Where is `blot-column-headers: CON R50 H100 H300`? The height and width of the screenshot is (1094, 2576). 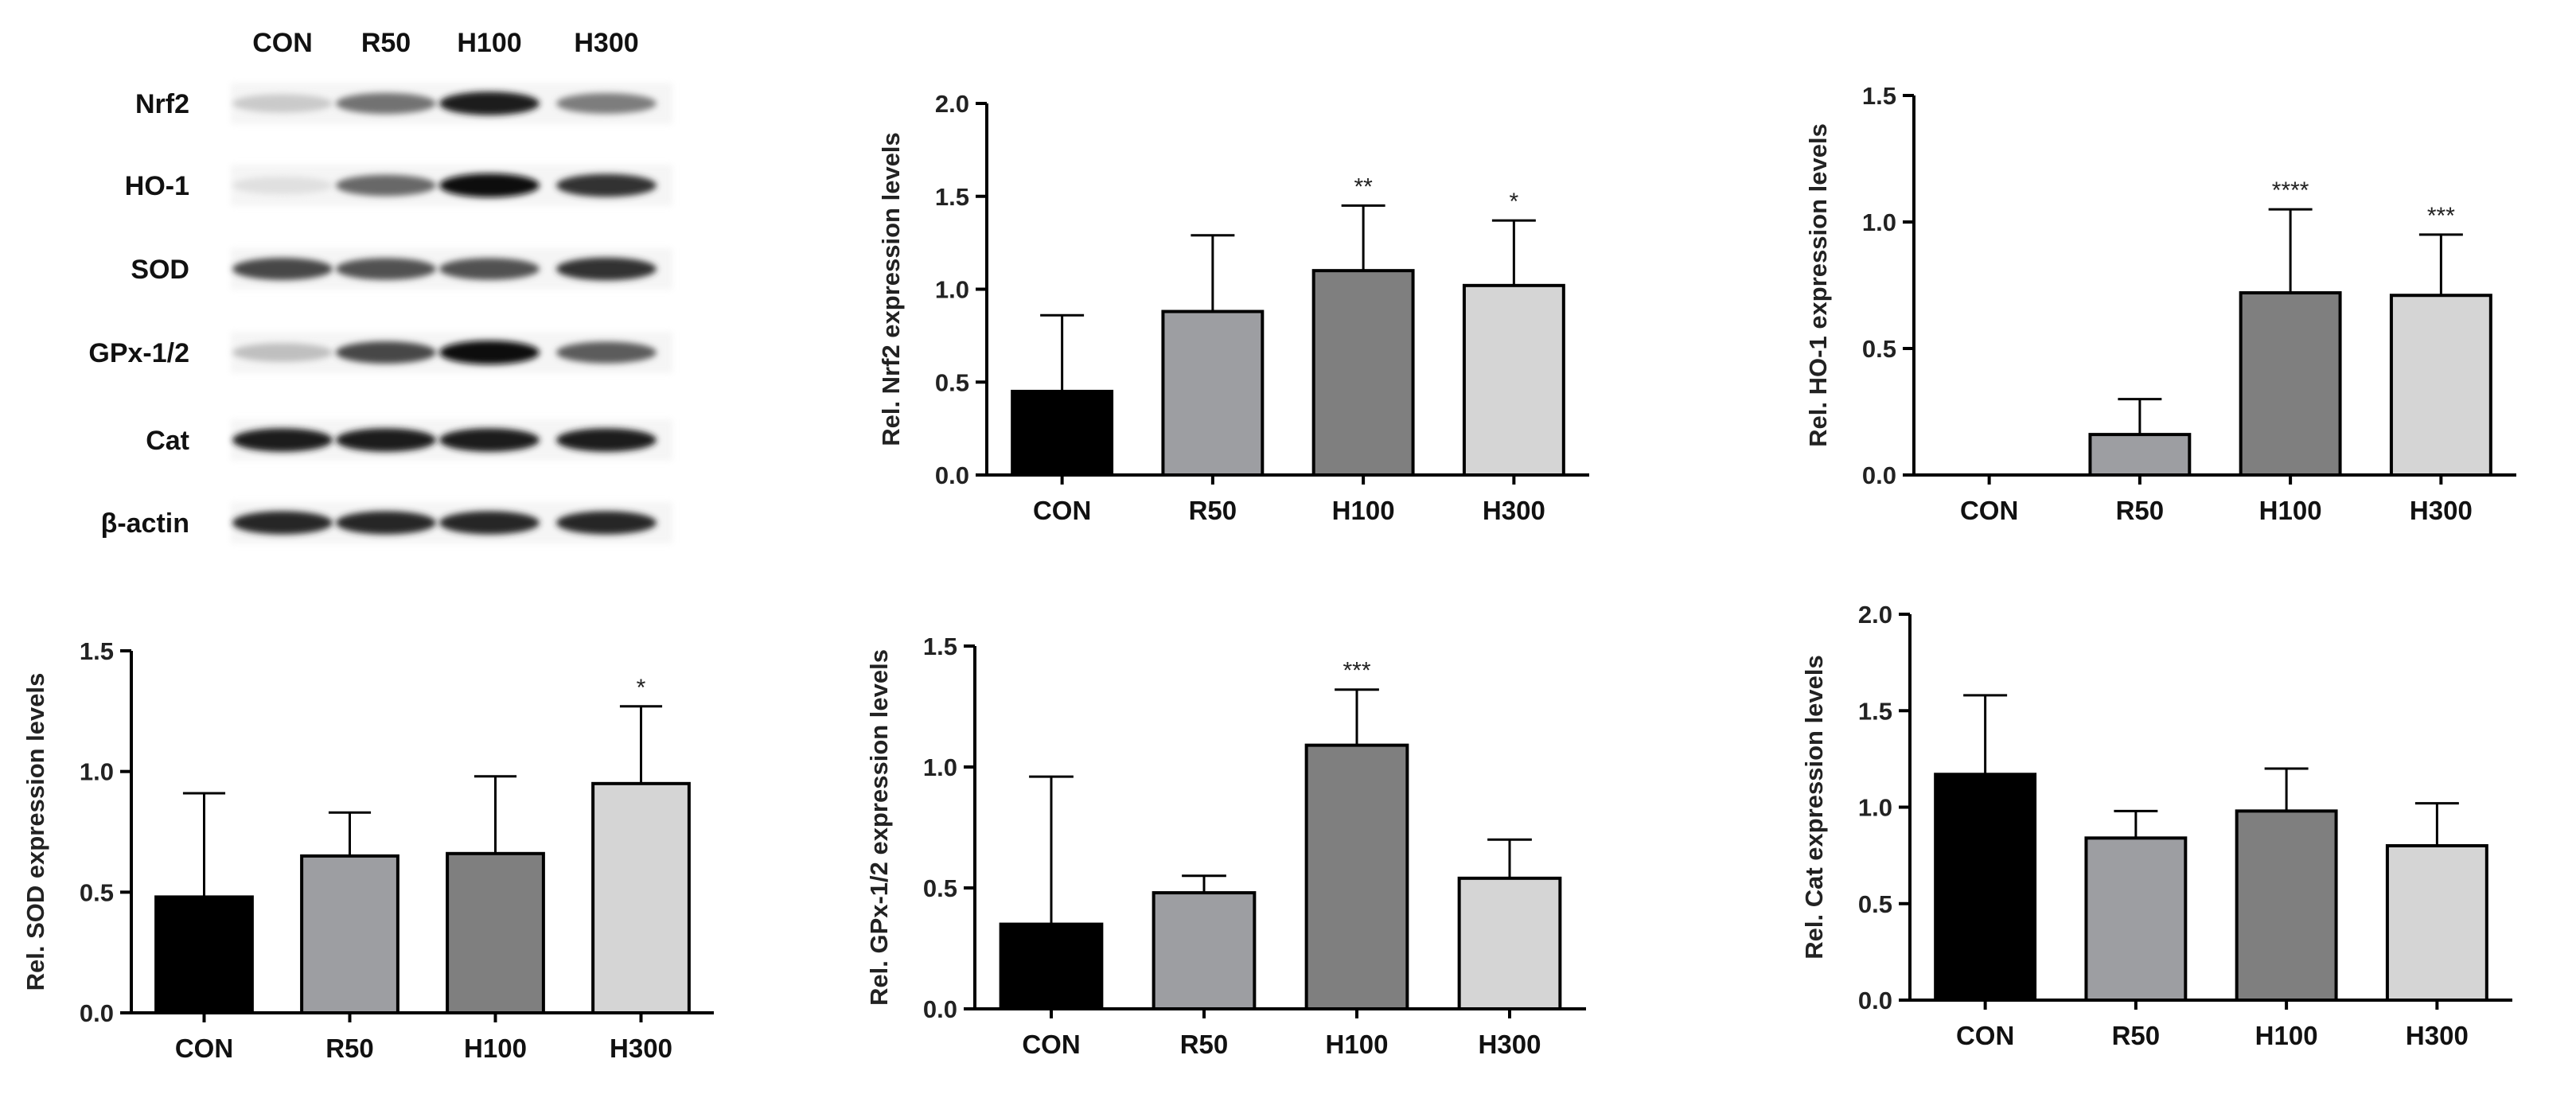
blot-column-headers: CON R50 H100 H300 is located at coordinates (445, 43).